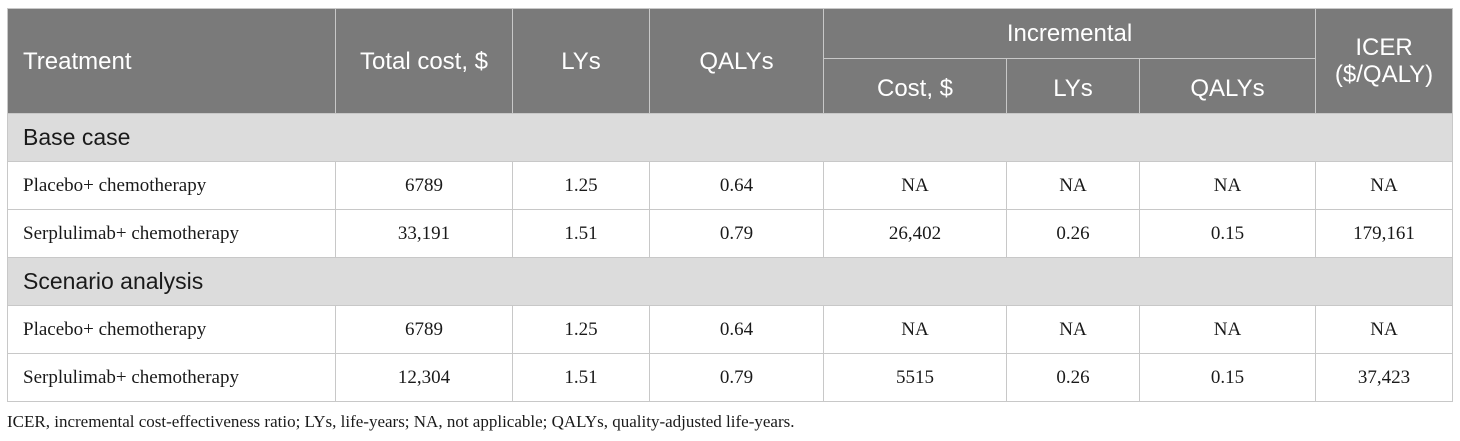 Image resolution: width=1460 pixels, height=441 pixels. I want to click on header-incremental-cost: Cost, $, so click(915, 86).